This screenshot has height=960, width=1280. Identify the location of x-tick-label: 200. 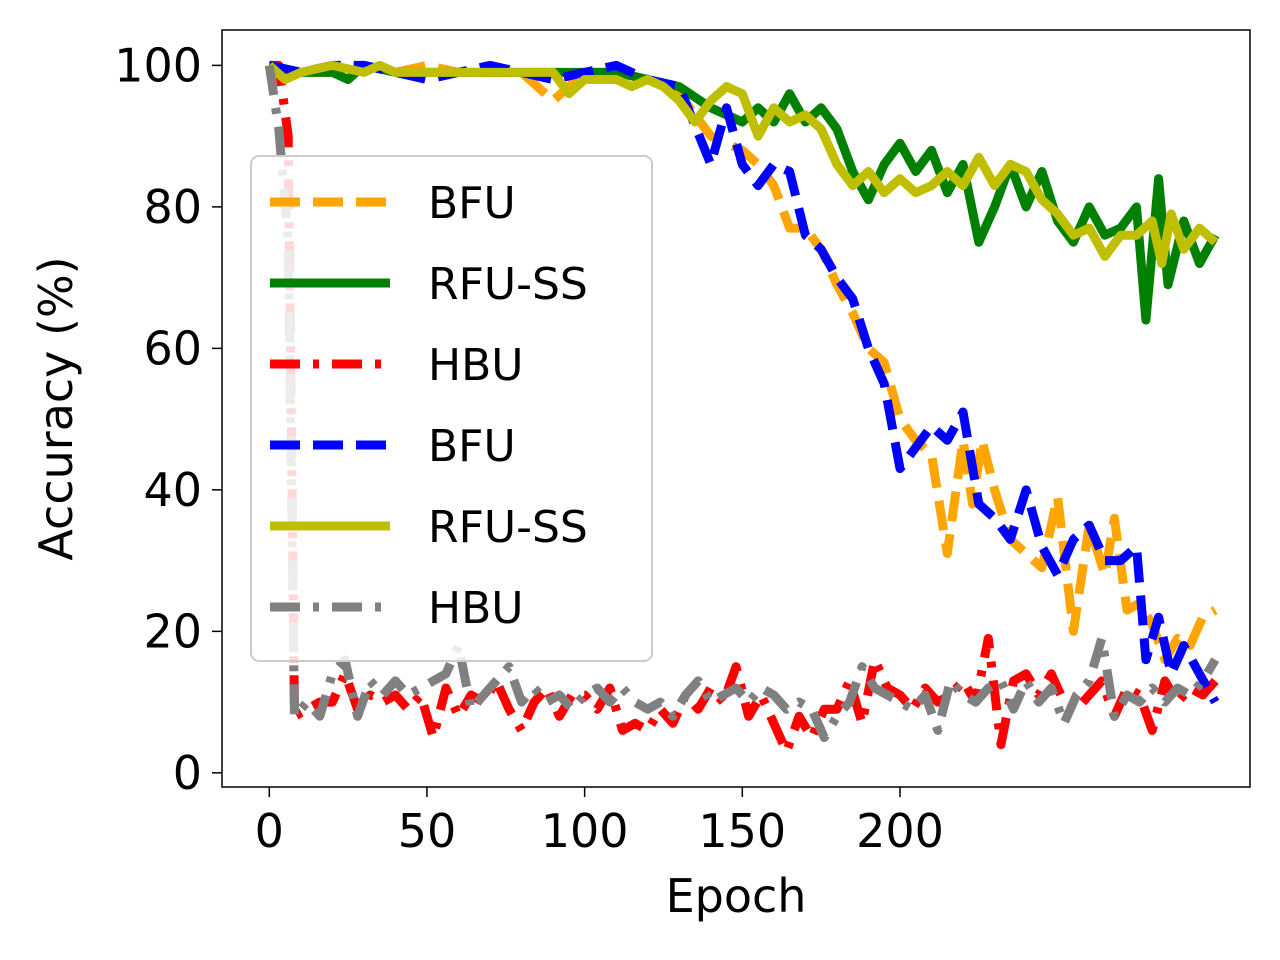
(900, 831).